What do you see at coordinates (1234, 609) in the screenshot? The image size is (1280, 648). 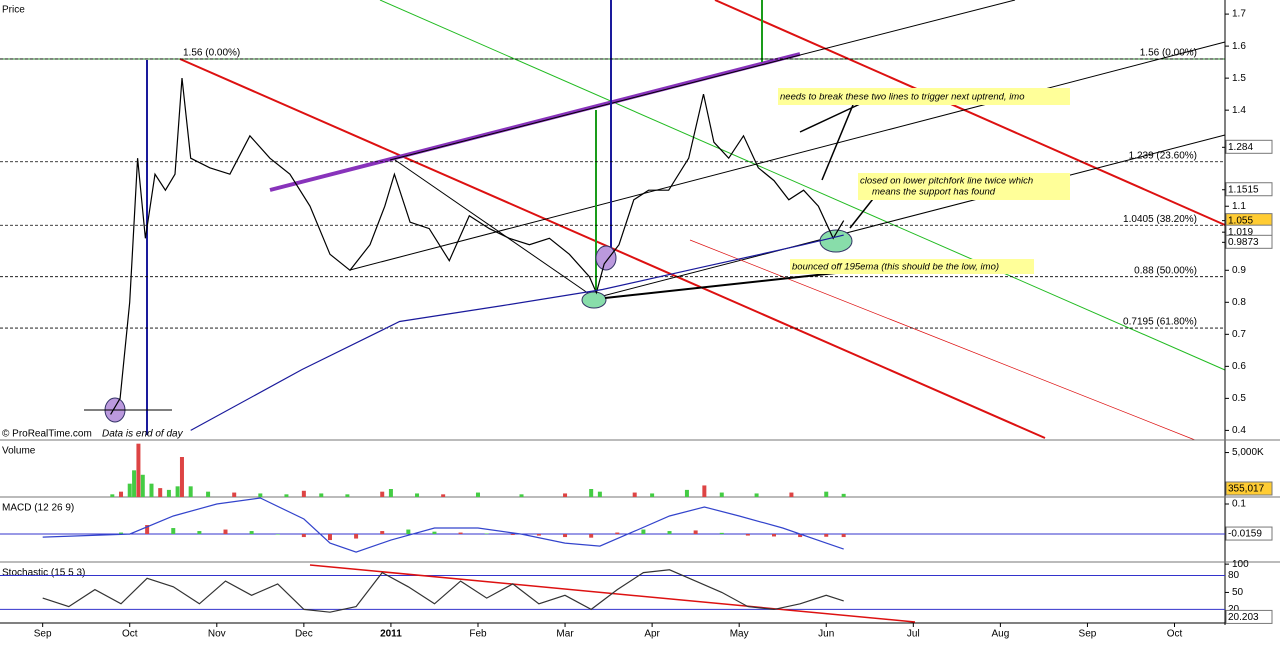 I see `level-label: 20` at bounding box center [1234, 609].